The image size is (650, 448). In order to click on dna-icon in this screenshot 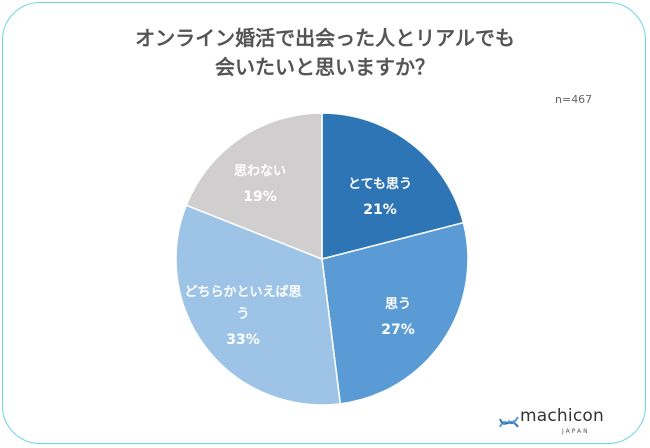, I will do `click(509, 422)`.